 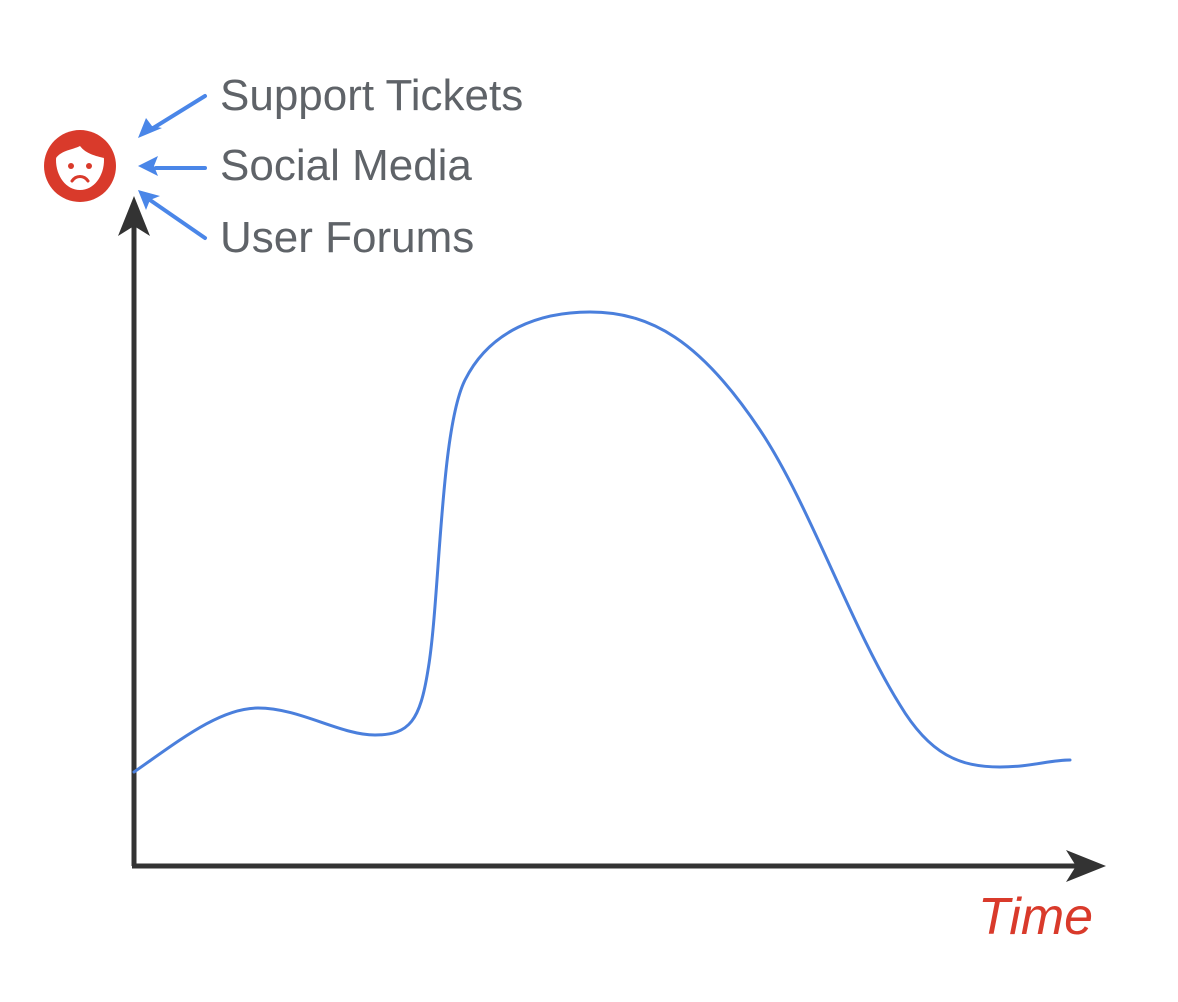 What do you see at coordinates (172, 215) in the screenshot?
I see `user-forums-arrow` at bounding box center [172, 215].